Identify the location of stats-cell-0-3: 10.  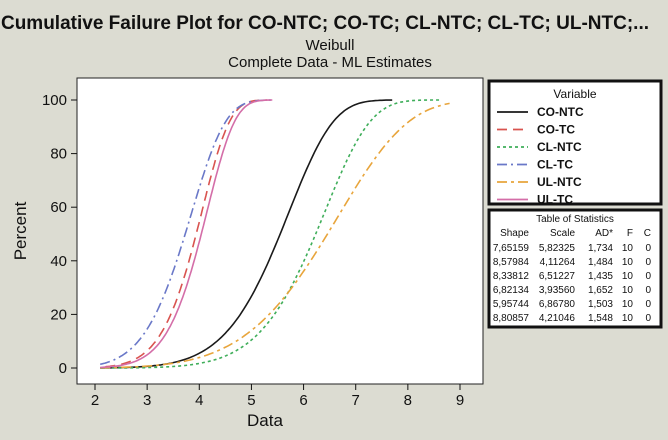
(628, 248).